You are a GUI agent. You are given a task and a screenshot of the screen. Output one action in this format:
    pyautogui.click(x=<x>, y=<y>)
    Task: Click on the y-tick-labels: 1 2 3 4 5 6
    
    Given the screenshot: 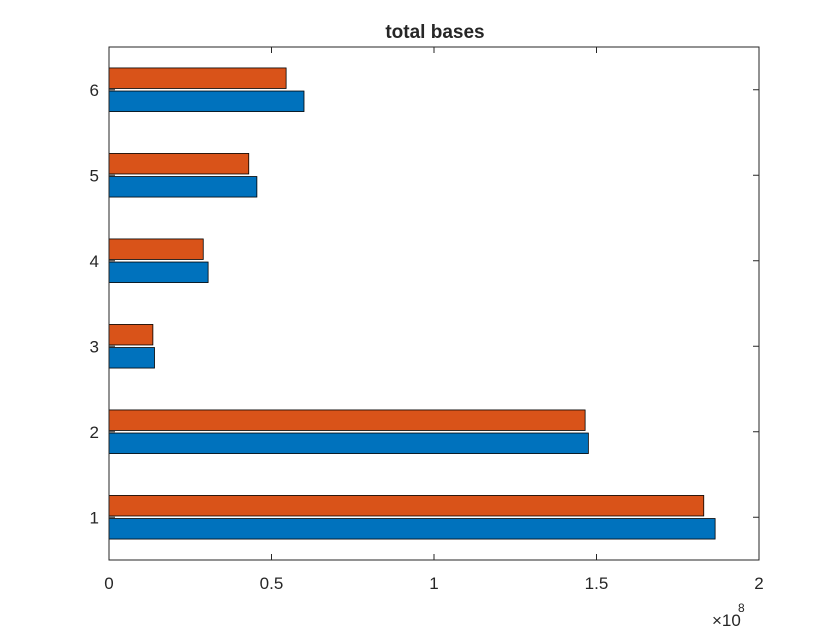 What is the action you would take?
    pyautogui.click(x=94, y=304)
    